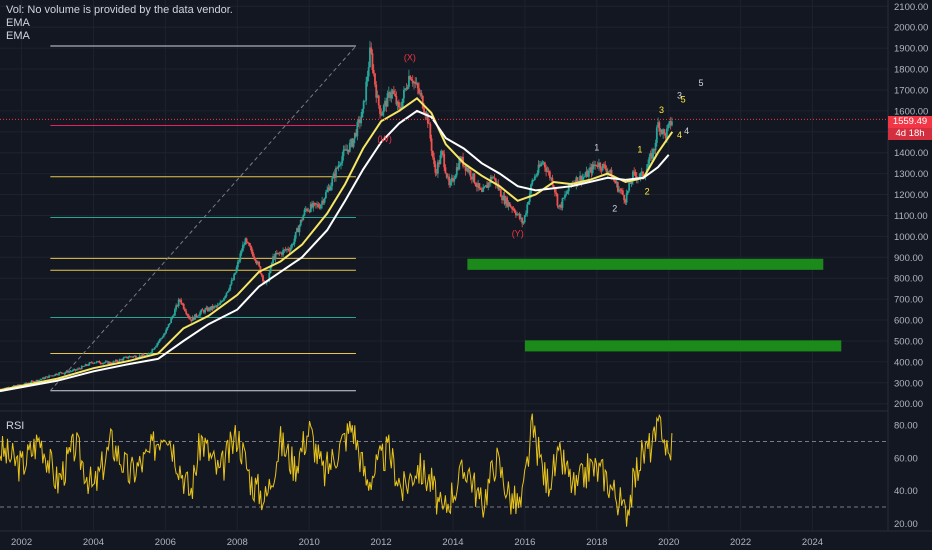  I want to click on current-price-tag: 1559.49, so click(910, 122).